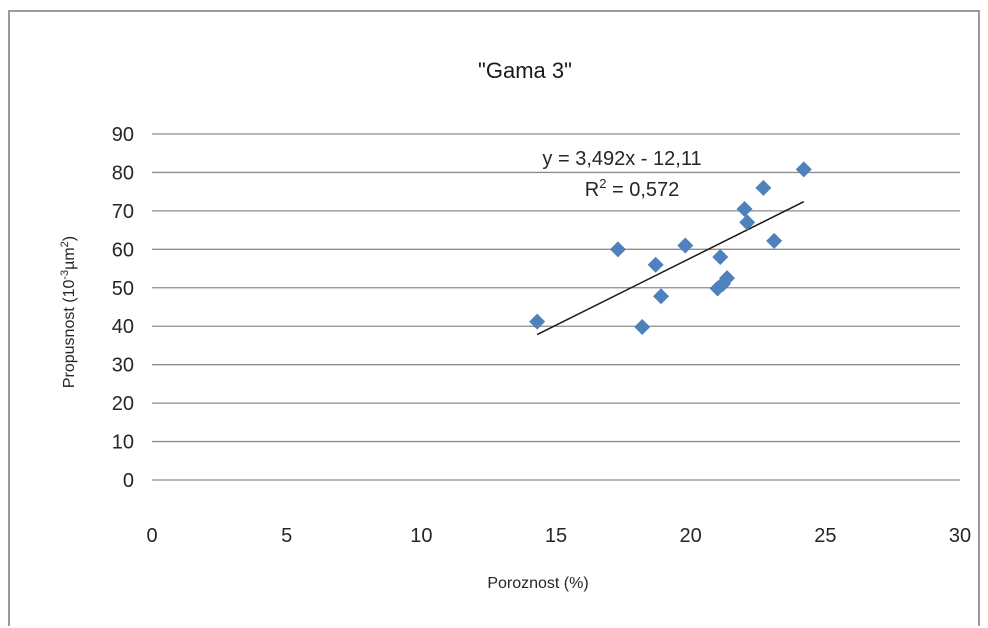  I want to click on r2-prefix: R, so click(592, 190).